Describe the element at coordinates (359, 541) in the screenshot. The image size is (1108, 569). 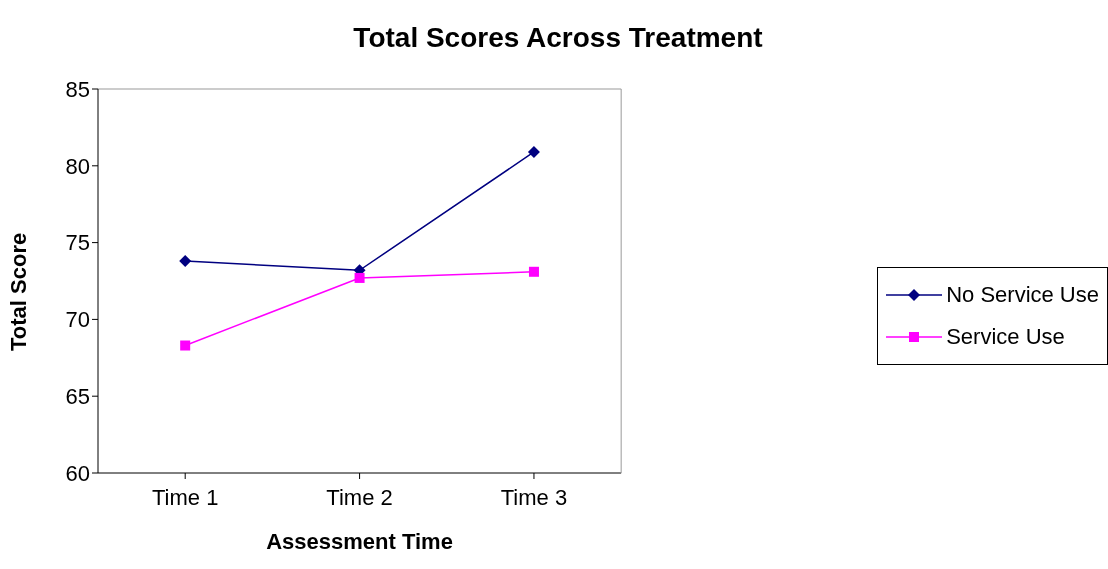
I see `x-axis-title: Assessment Time` at that location.